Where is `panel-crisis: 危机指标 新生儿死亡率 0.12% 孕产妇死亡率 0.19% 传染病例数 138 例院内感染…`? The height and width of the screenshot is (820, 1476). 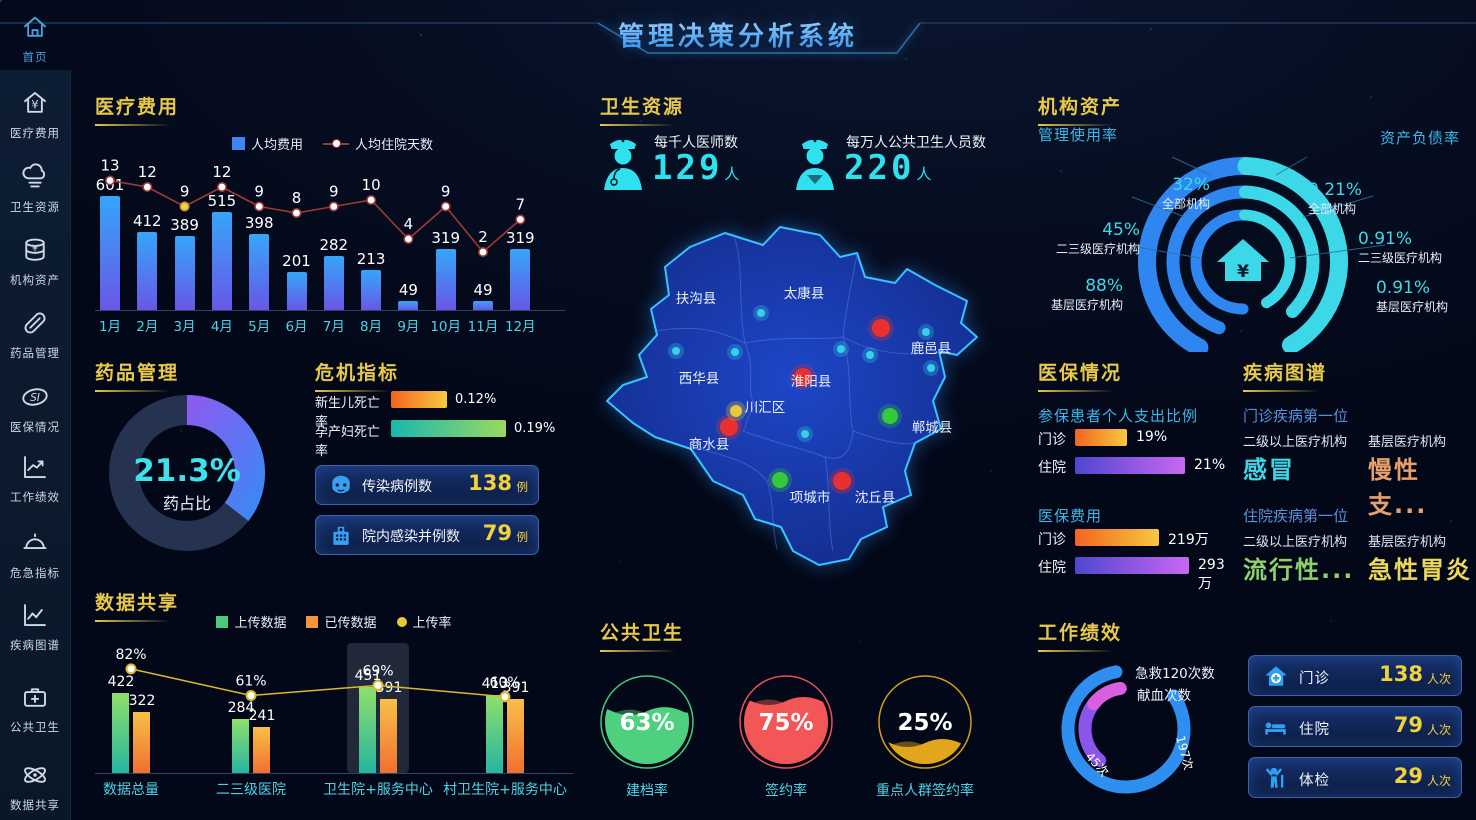
panel-crisis: 危机指标 新生儿死亡率 0.12% 孕产妇死亡率 0.19% 传染病例数 138 例院内感染… is located at coordinates (440, 463).